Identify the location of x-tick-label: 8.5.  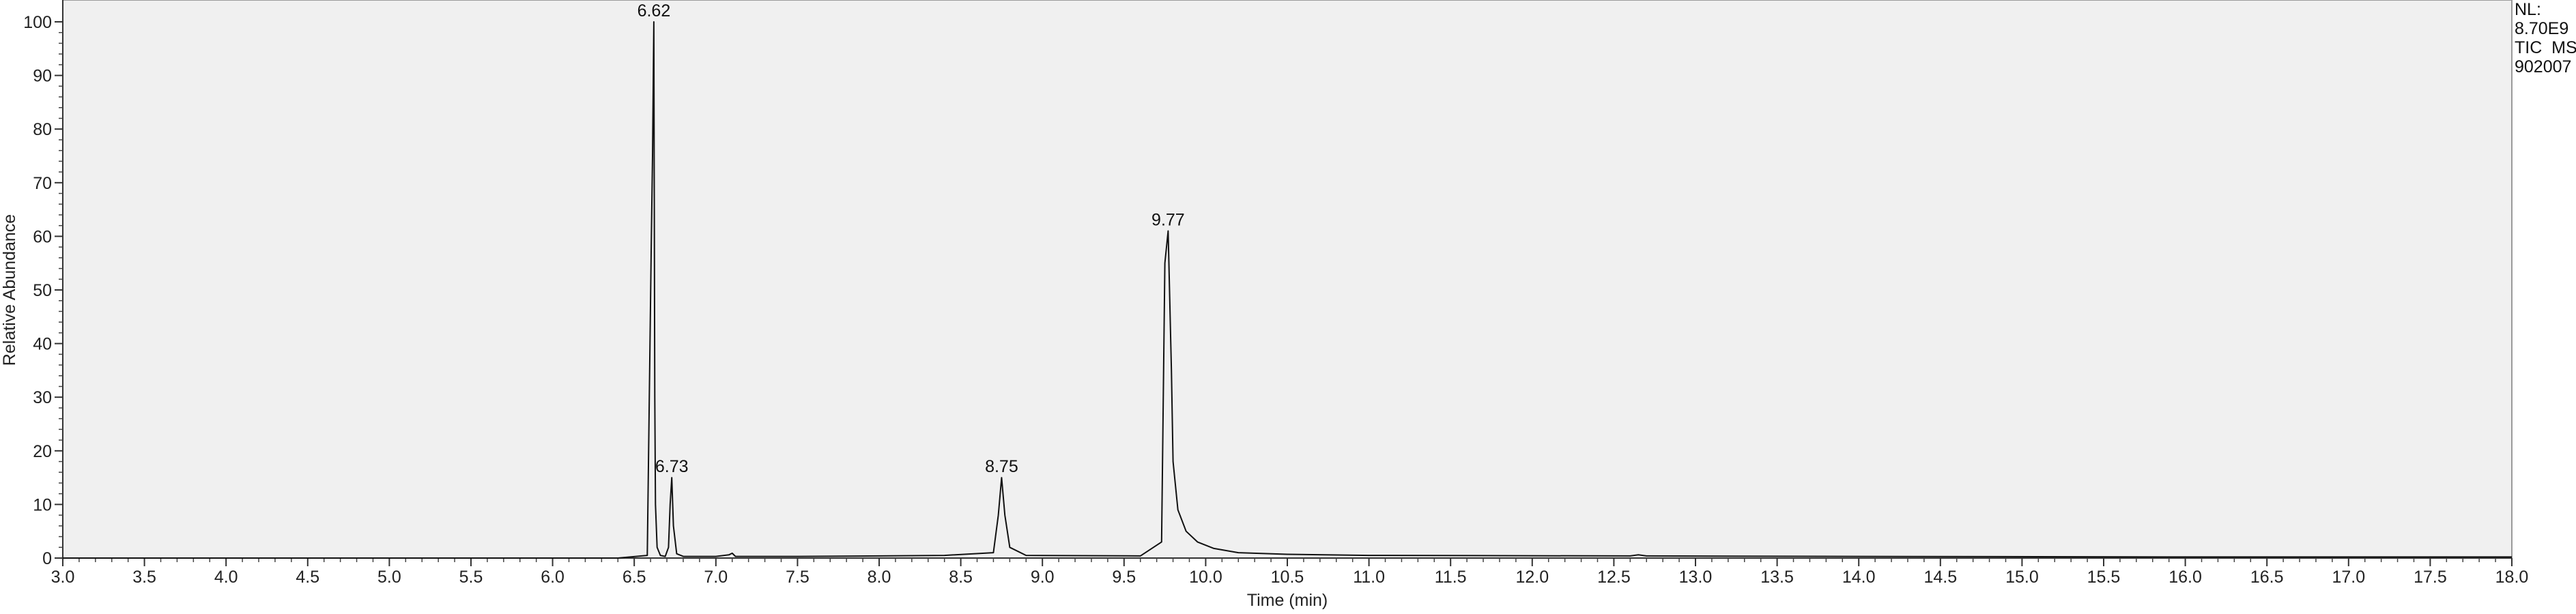
(961, 577).